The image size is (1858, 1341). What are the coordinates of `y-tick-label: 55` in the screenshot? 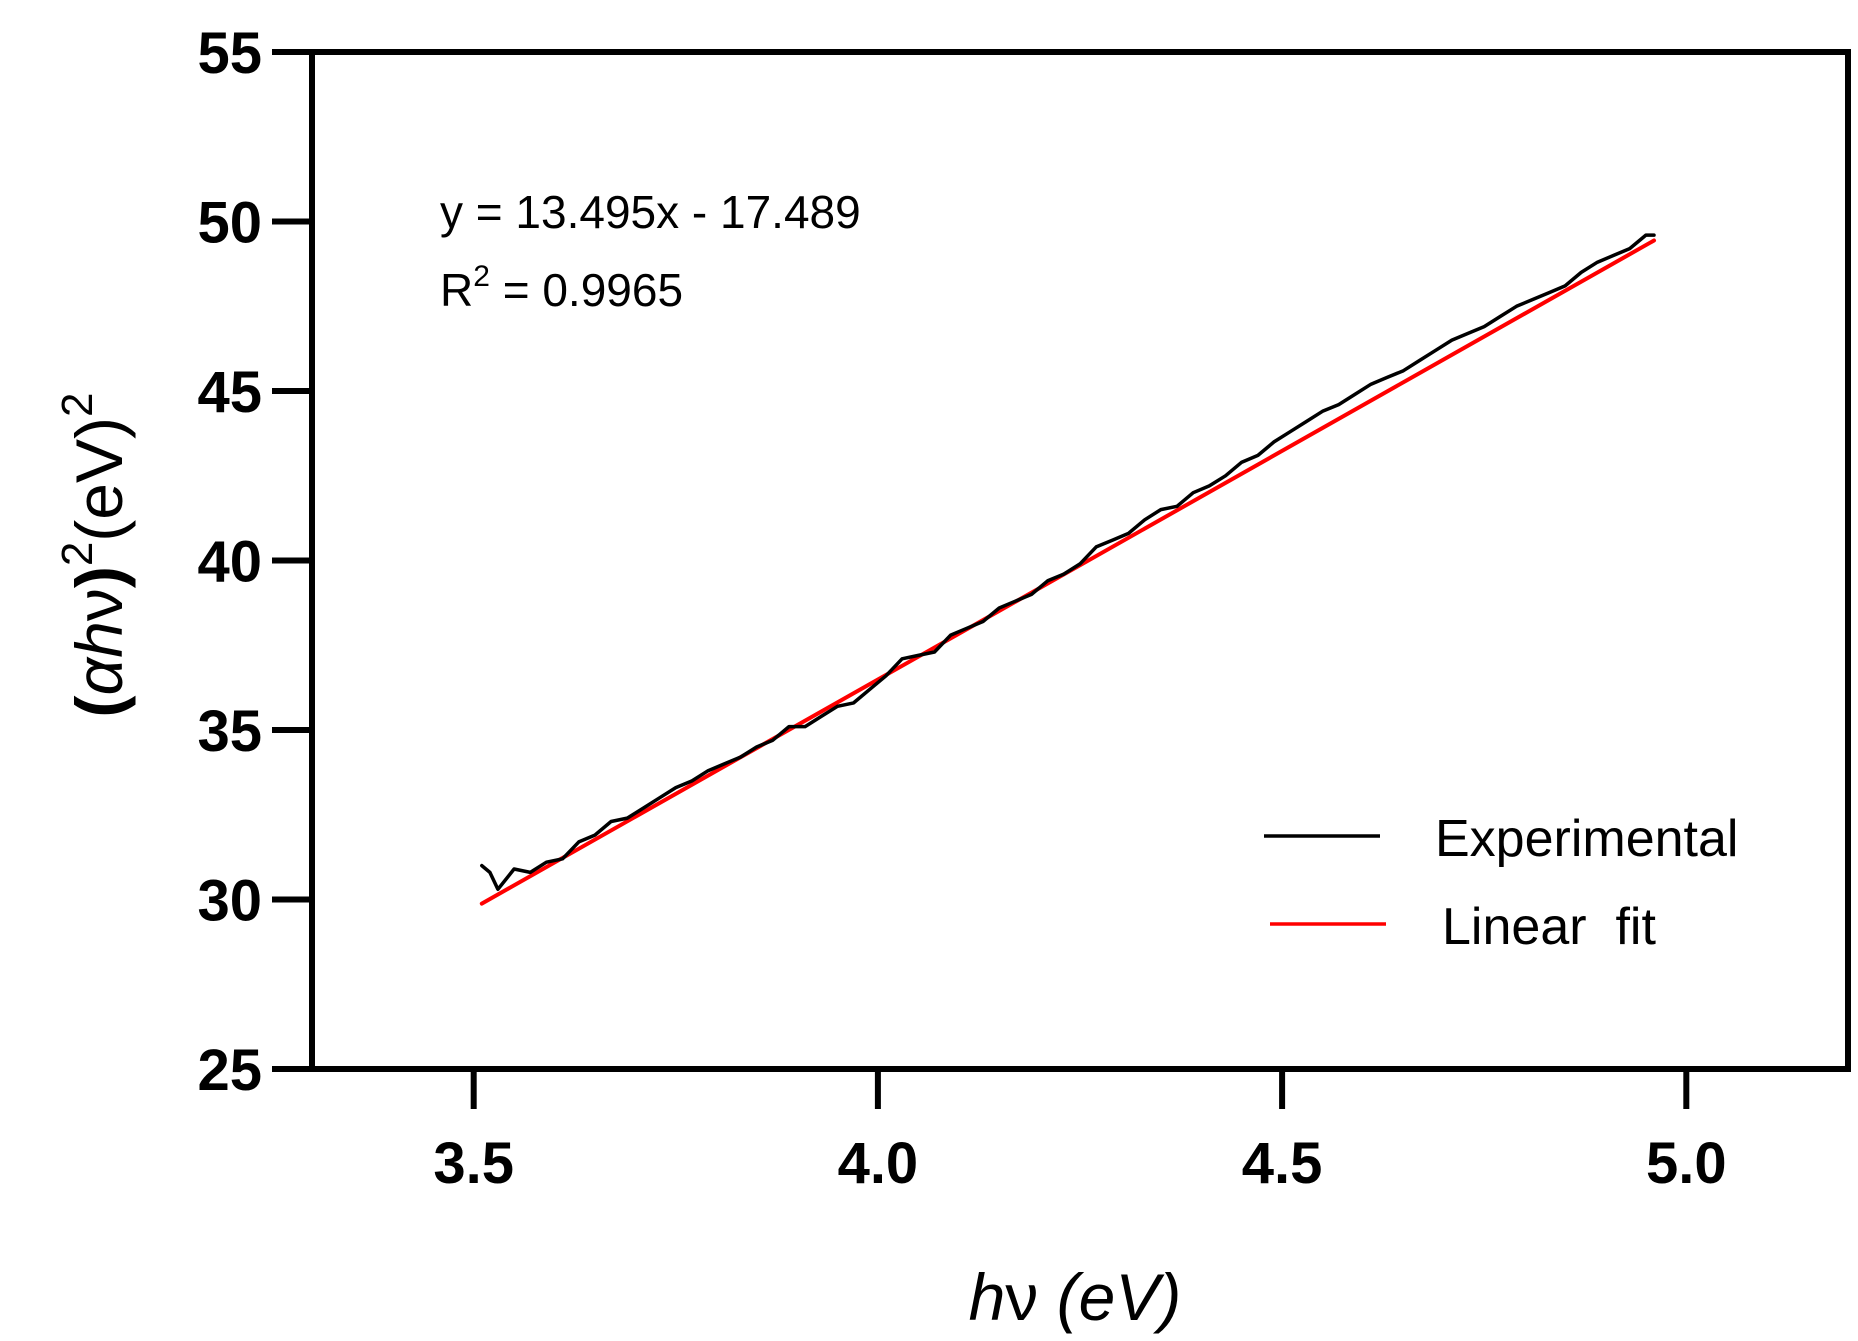 It's located at (229, 53).